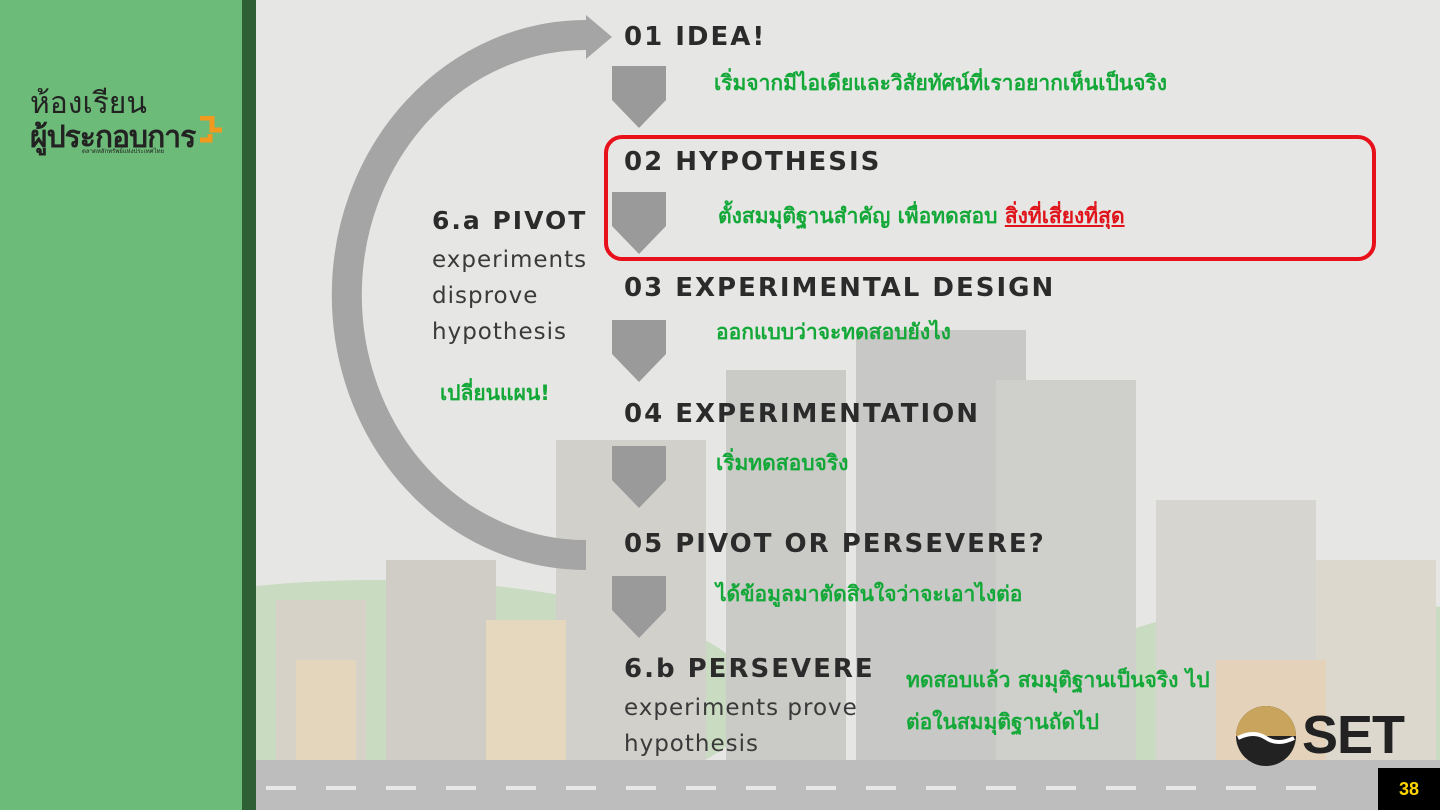 Image resolution: width=1440 pixels, height=810 pixels. Describe the element at coordinates (211, 129) in the screenshot. I see `logo-mark-icon` at that location.